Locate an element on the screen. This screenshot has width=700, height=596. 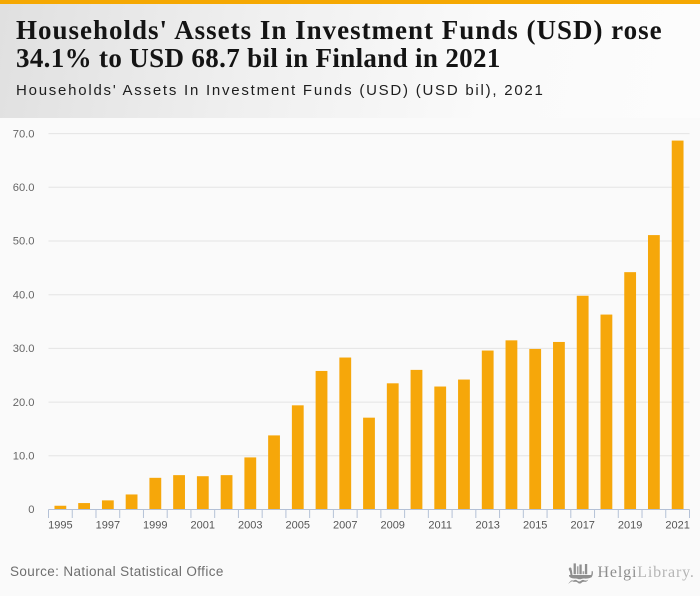
svg-text: 2005 is located at coordinates (298, 526).